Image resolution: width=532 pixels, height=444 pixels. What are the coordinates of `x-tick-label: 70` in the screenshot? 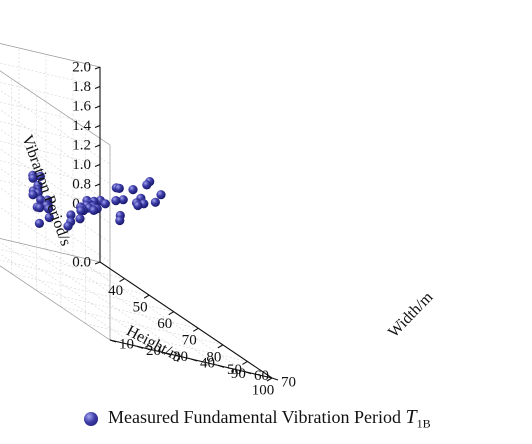 It's located at (189, 341).